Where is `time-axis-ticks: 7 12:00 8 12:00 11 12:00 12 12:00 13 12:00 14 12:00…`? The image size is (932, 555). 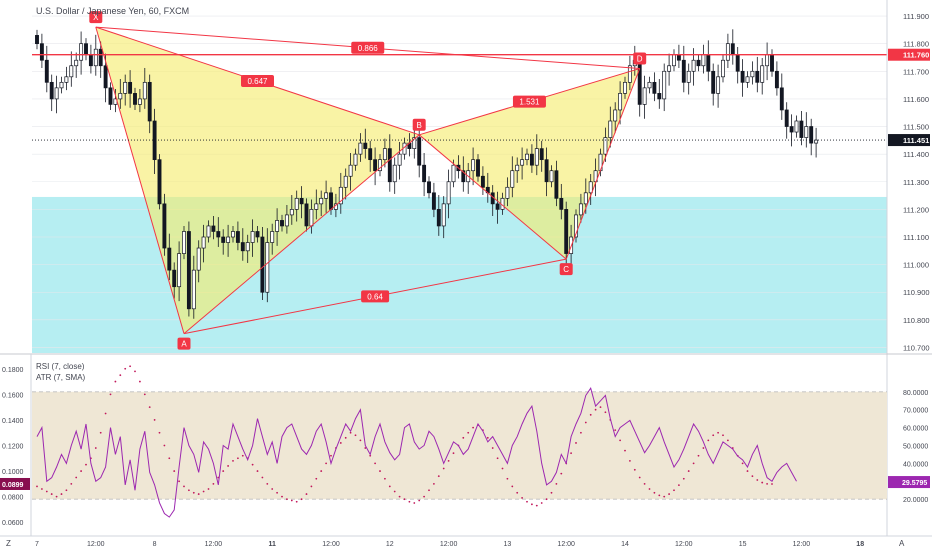 time-axis-ticks: 7 12:00 8 12:00 11 12:00 12 12:00 13 12:00 14 12:00… is located at coordinates (449, 544).